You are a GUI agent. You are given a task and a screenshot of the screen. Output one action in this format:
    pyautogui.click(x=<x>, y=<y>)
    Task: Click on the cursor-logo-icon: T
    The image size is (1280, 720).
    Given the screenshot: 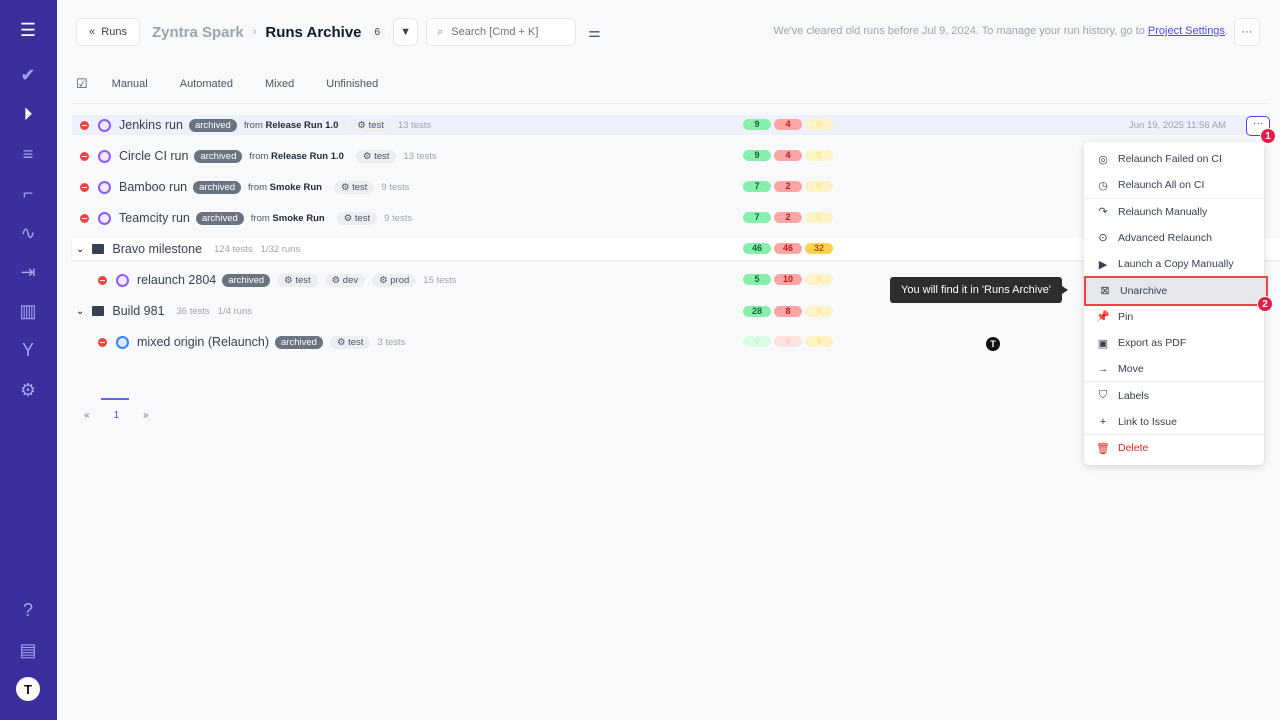 What is the action you would take?
    pyautogui.click(x=993, y=344)
    